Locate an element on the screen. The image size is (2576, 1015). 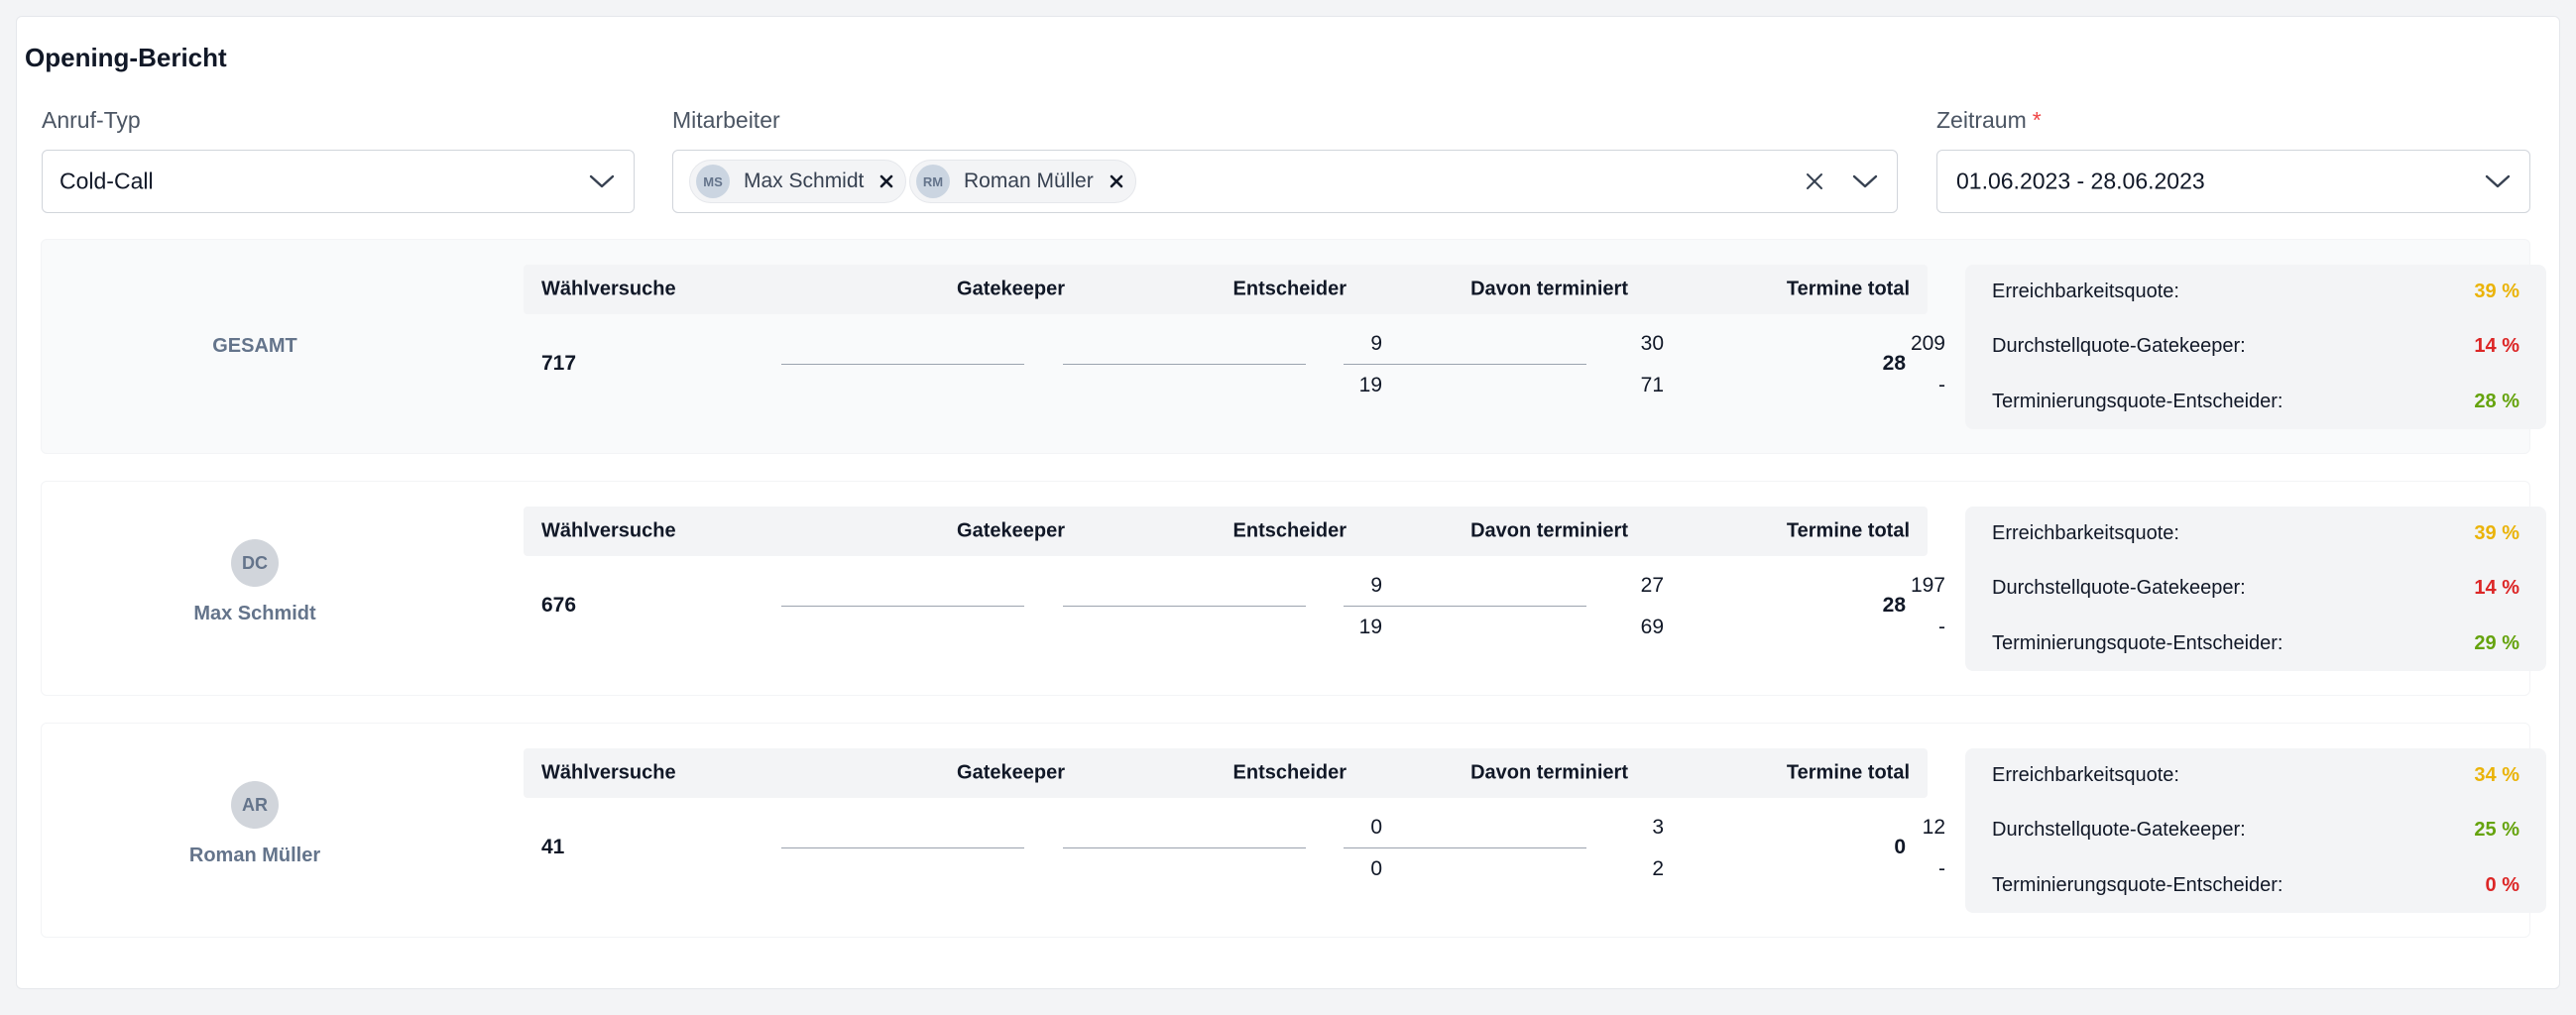
clear-icon is located at coordinates (1815, 181).